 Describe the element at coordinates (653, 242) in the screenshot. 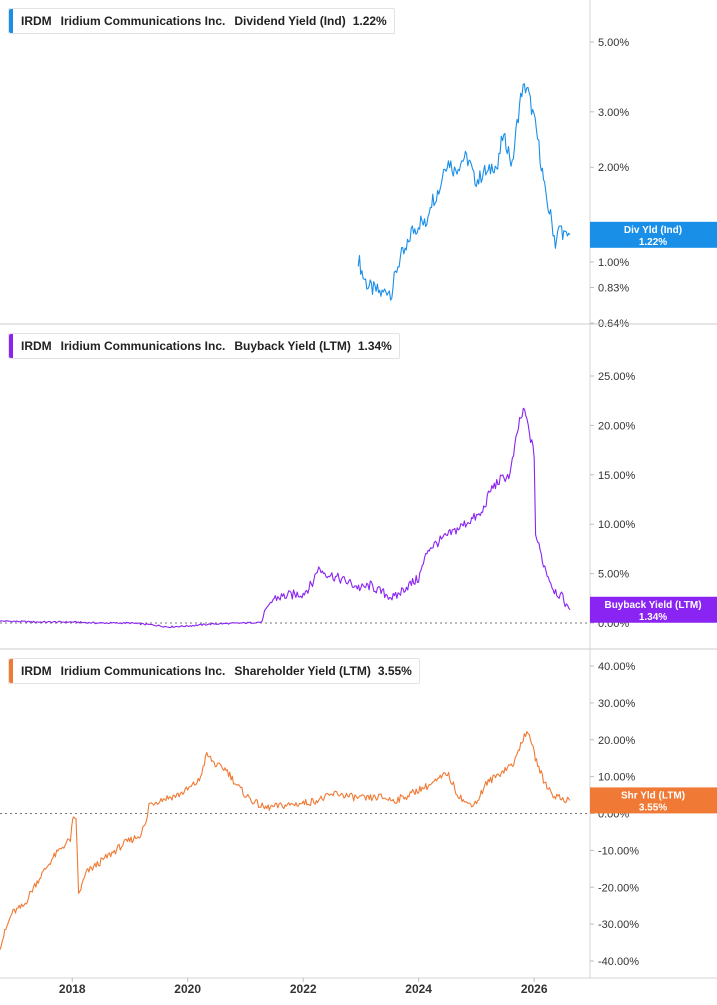

I see `badge-value: 1.22%` at that location.